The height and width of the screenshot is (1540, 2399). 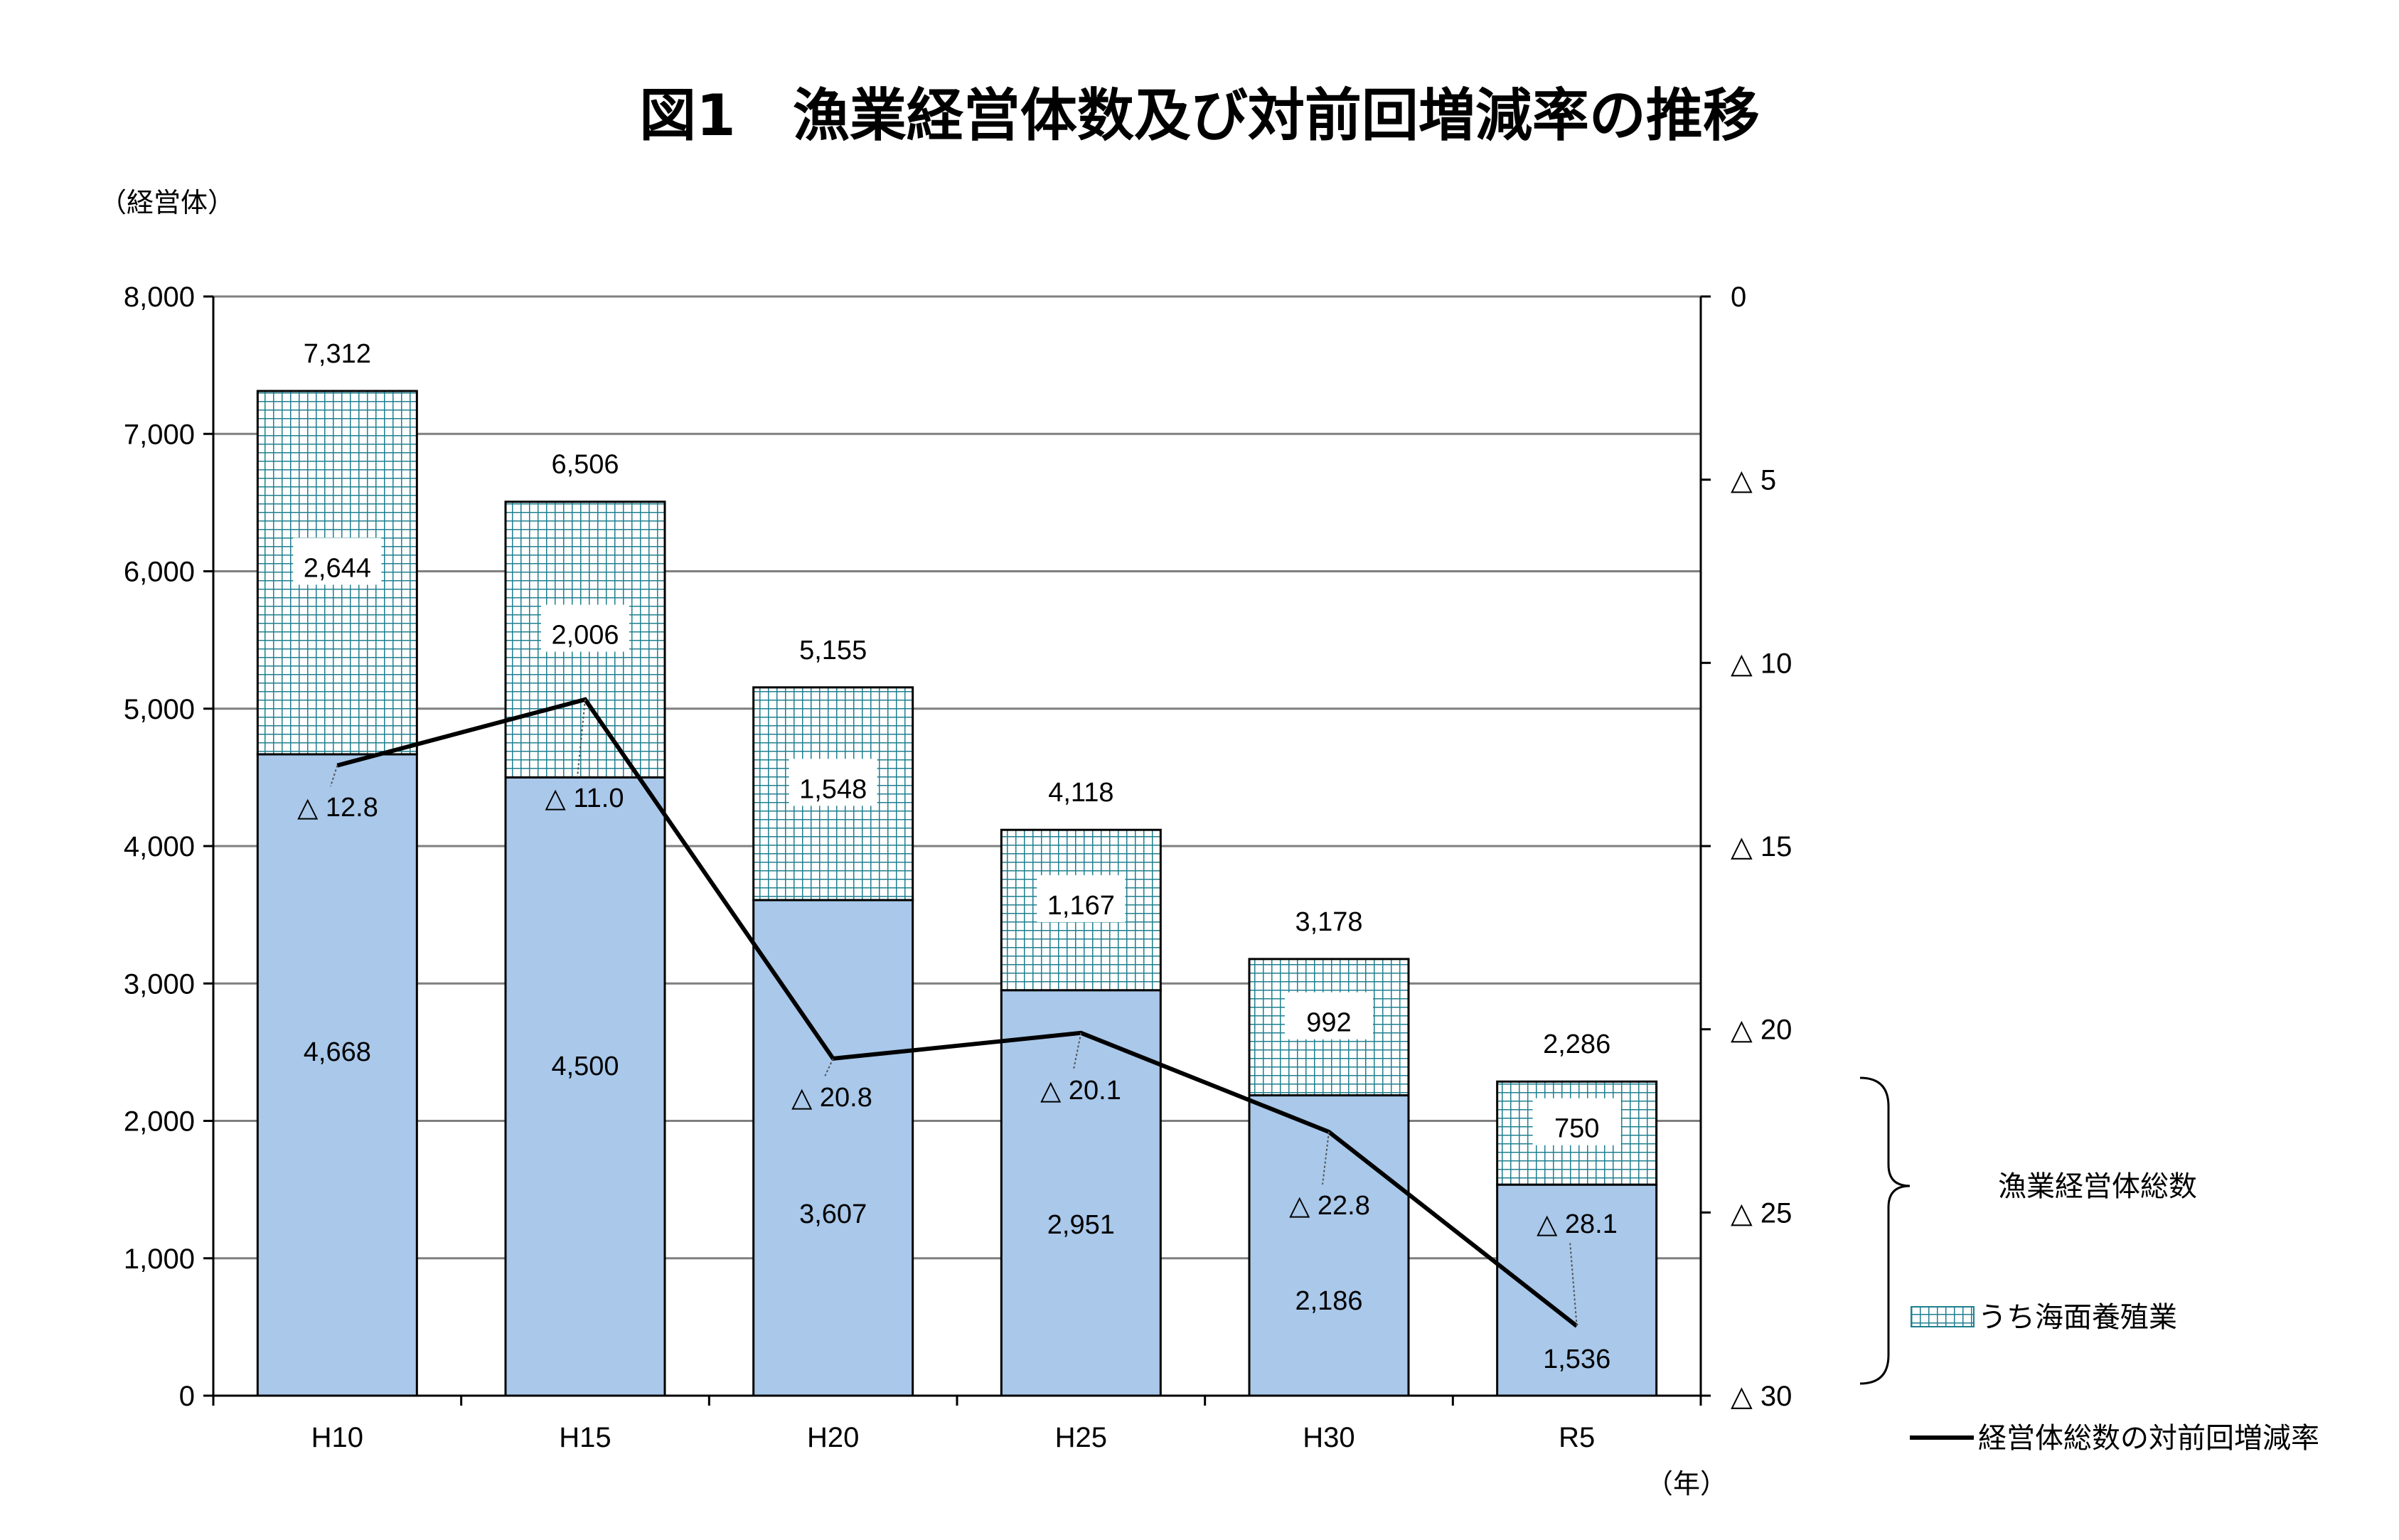 I want to click on base-label: 4,668, so click(x=337, y=1052).